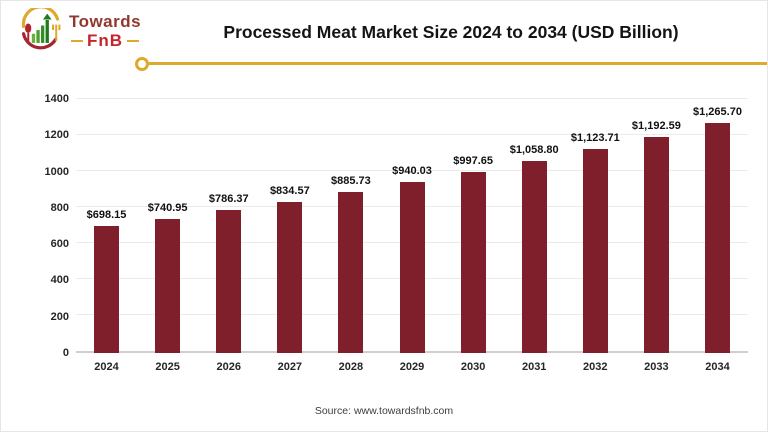 The image size is (768, 432). Describe the element at coordinates (105, 40) in the screenshot. I see `brand-name-bottom: FnB` at that location.